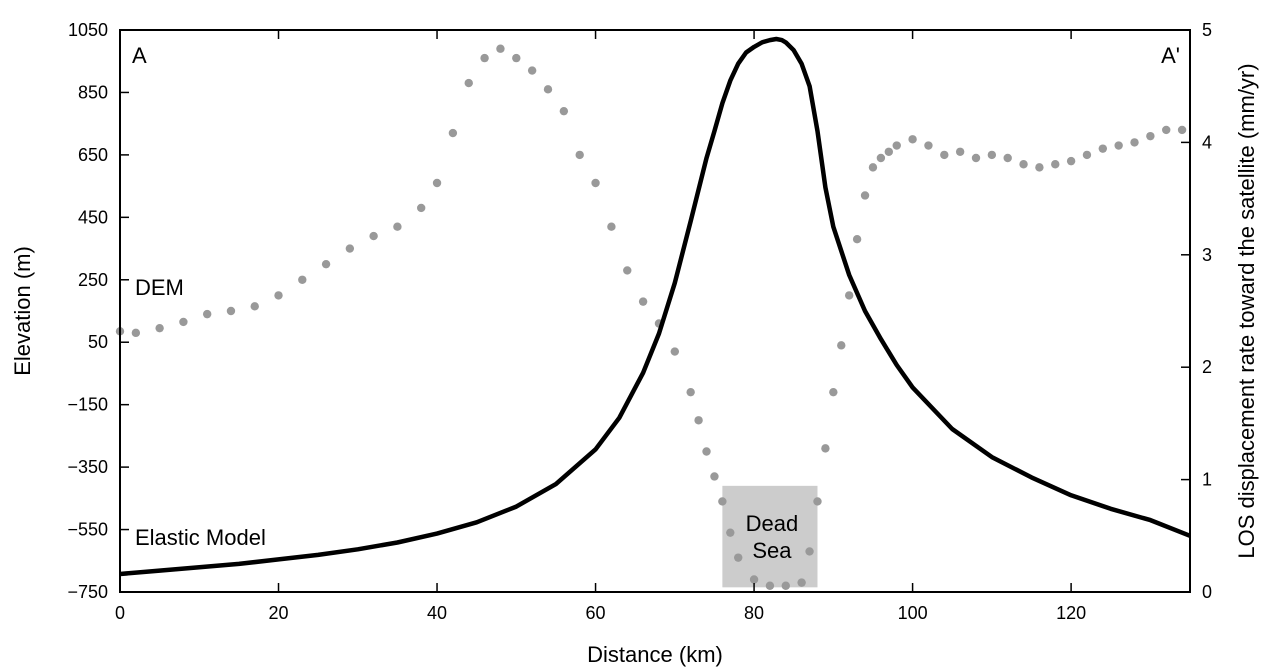 The image size is (1266, 668). Describe the element at coordinates (1207, 255) in the screenshot. I see `right-y-tick-label: 3` at that location.